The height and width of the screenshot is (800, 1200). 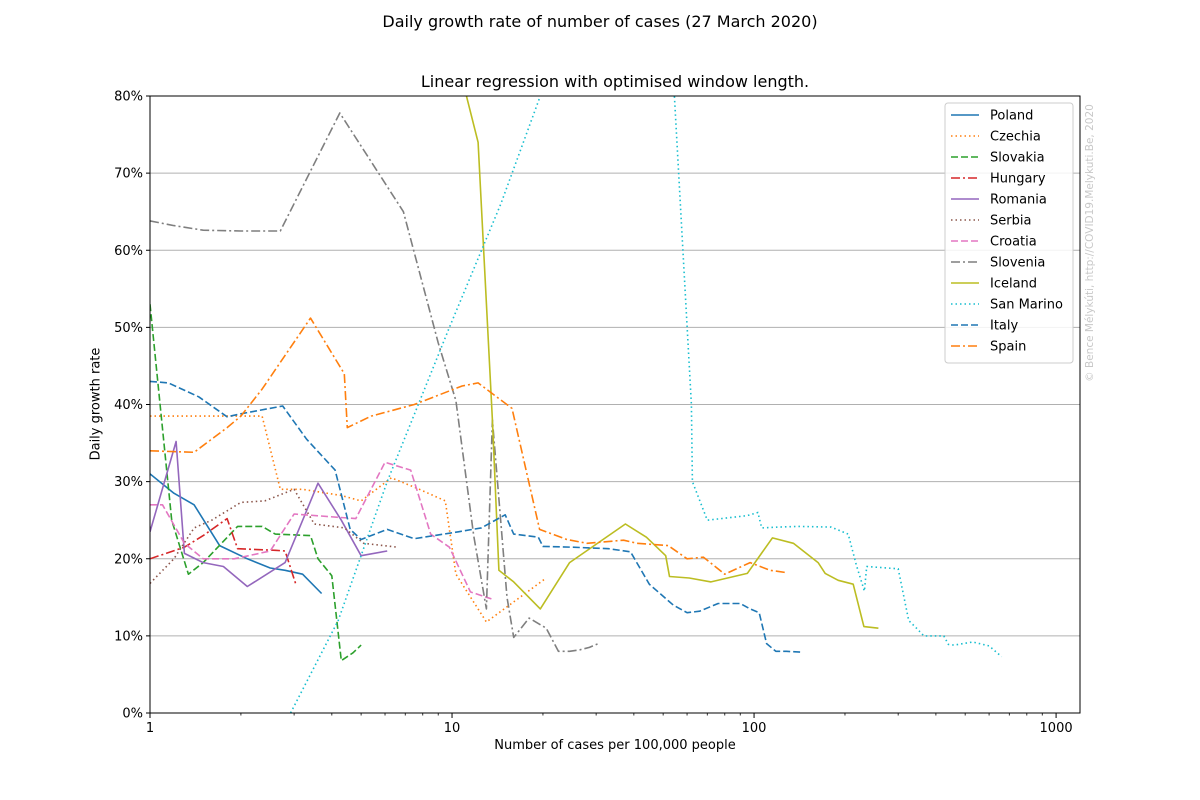 I want to click on legend-label: Poland, so click(x=1011, y=116).